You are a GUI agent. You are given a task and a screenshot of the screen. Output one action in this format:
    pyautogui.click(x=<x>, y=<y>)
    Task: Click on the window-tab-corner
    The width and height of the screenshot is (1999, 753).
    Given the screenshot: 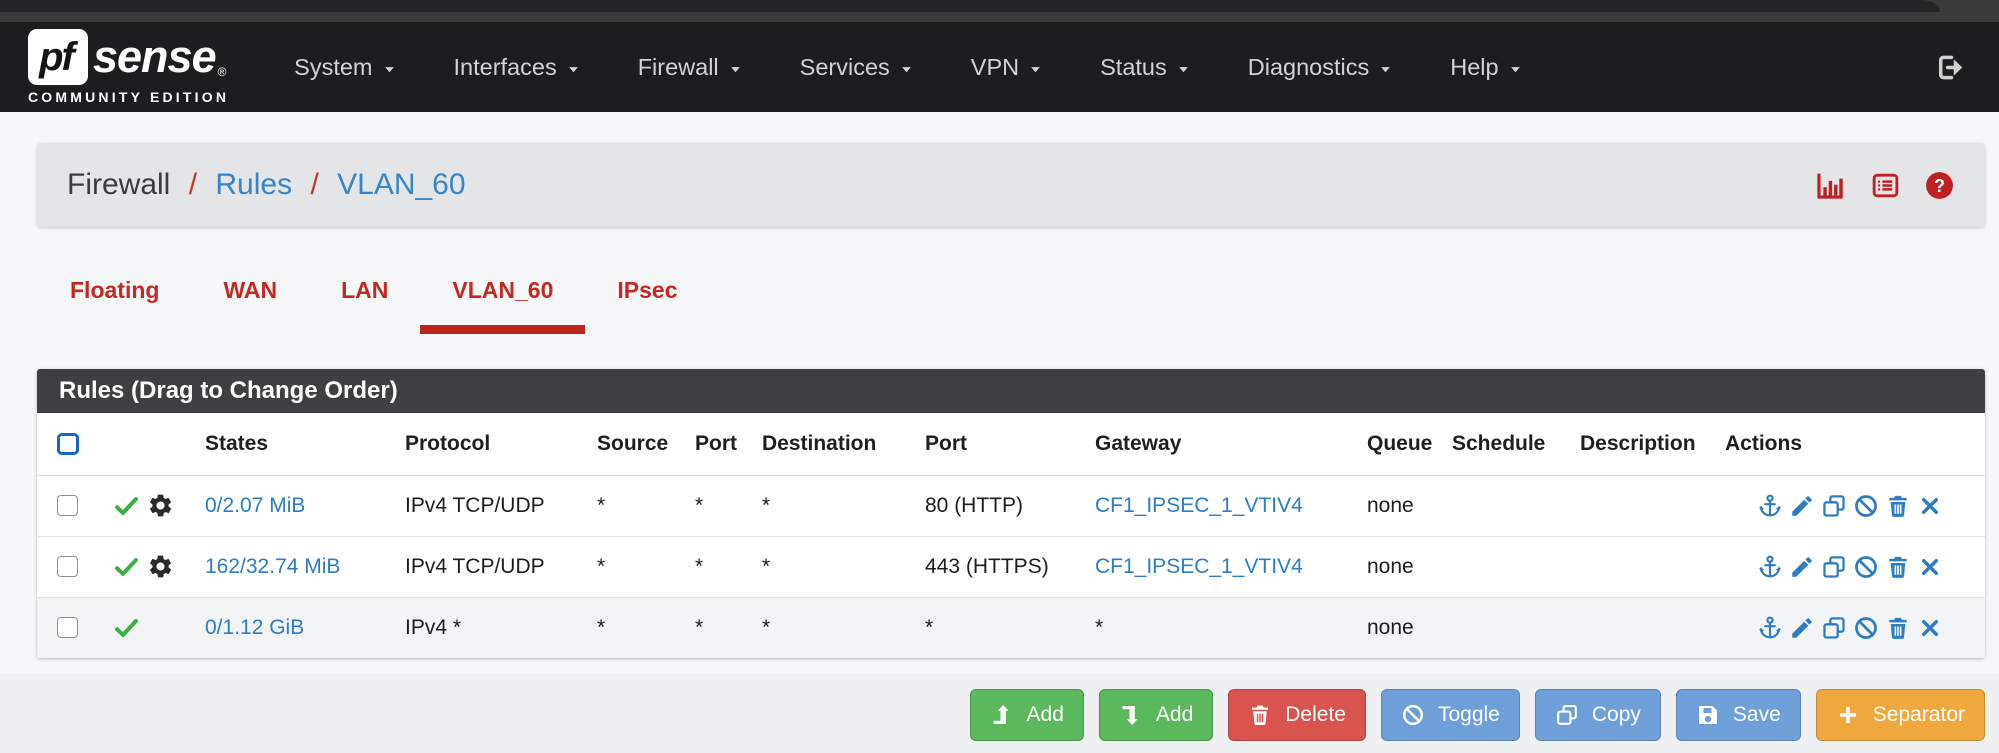 What is the action you would take?
    pyautogui.click(x=970, y=6)
    